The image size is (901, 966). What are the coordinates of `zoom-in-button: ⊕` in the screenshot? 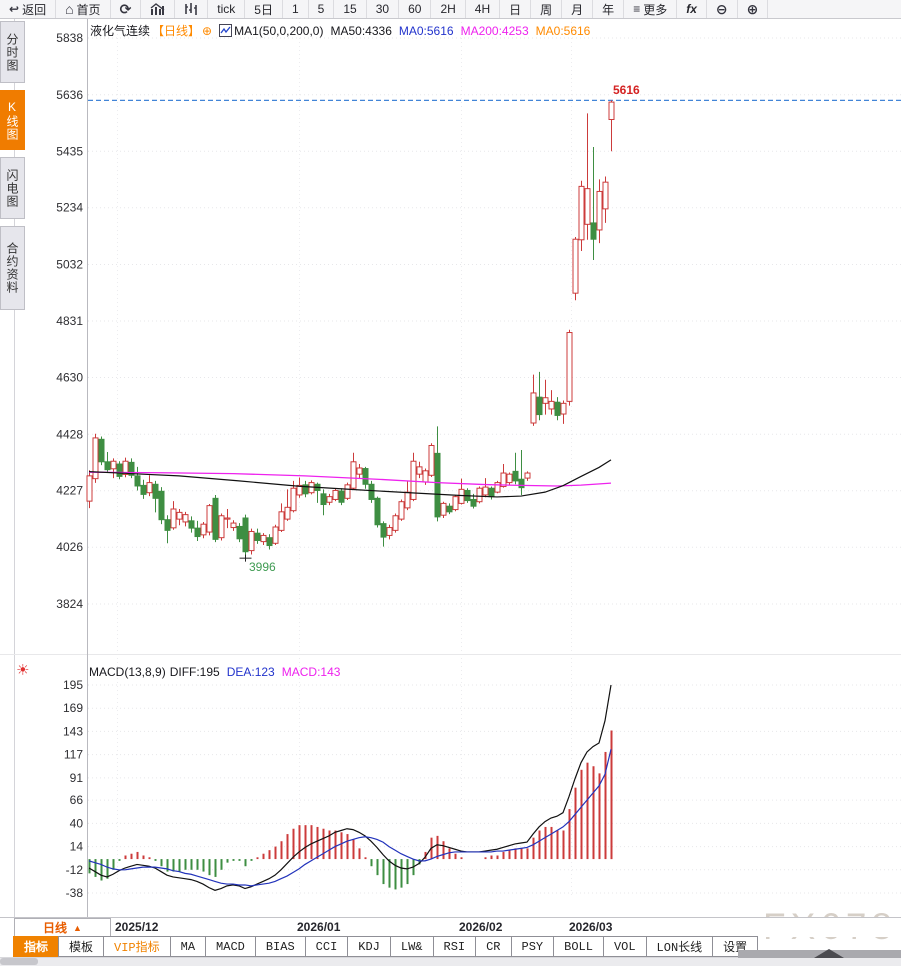 It's located at (753, 9).